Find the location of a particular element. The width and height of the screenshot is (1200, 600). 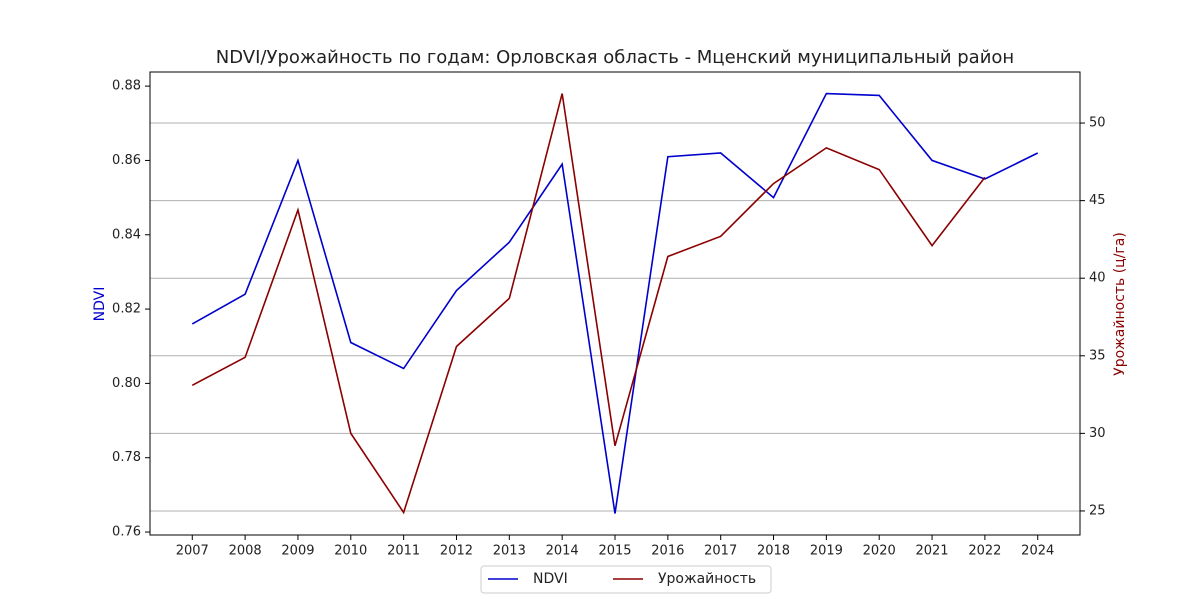

x-tick-label: 2007 is located at coordinates (192, 551).